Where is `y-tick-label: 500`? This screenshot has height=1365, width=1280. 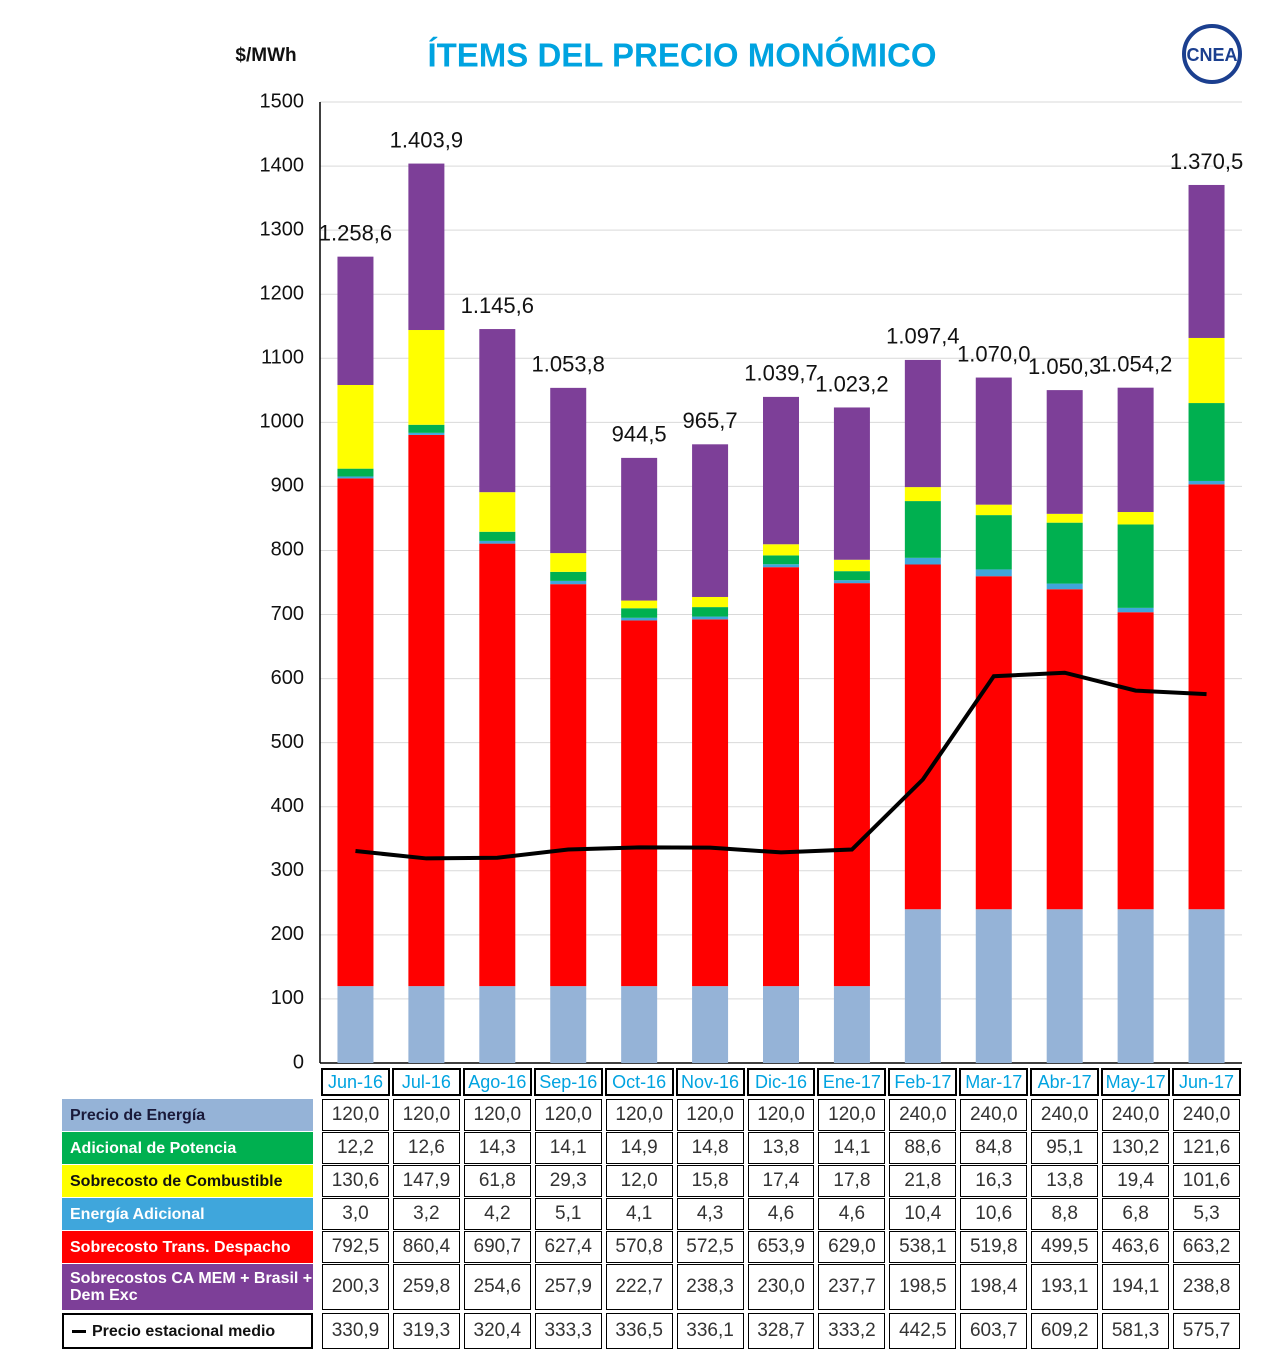
y-tick-label: 500 is located at coordinates (287, 742).